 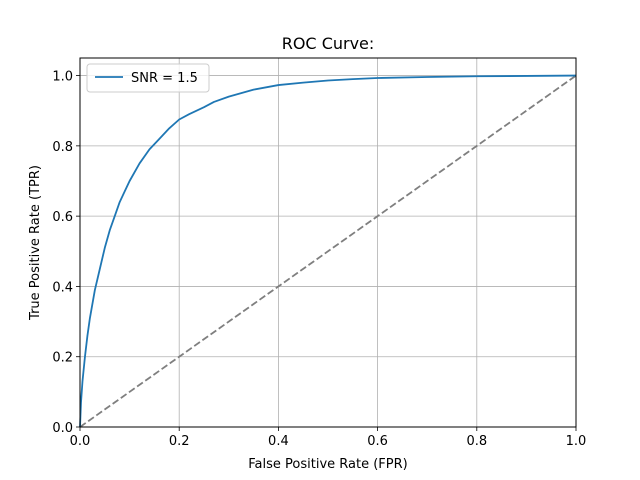 What do you see at coordinates (576, 441) in the screenshot?
I see `x-tick-label: 1.0` at bounding box center [576, 441].